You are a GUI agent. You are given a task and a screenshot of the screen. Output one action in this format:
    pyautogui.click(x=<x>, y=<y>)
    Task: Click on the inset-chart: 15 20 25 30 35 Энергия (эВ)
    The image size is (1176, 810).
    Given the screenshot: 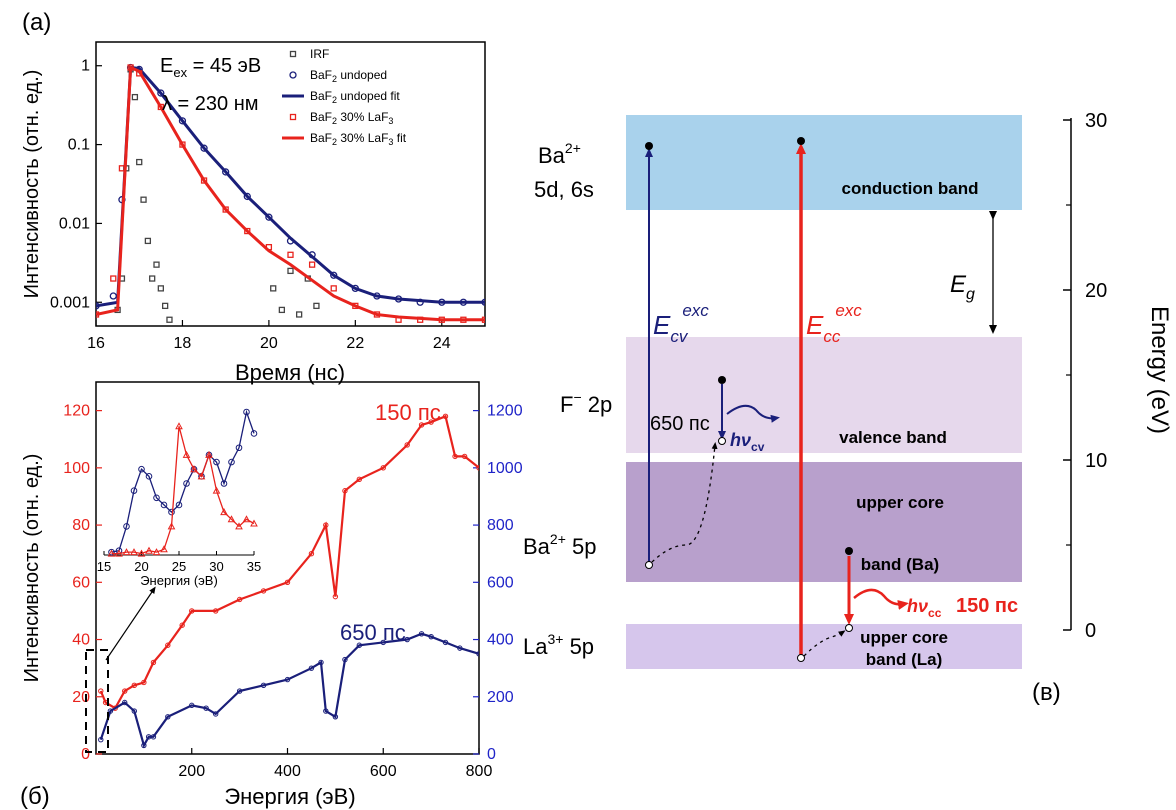 What is the action you would take?
    pyautogui.click(x=179, y=498)
    